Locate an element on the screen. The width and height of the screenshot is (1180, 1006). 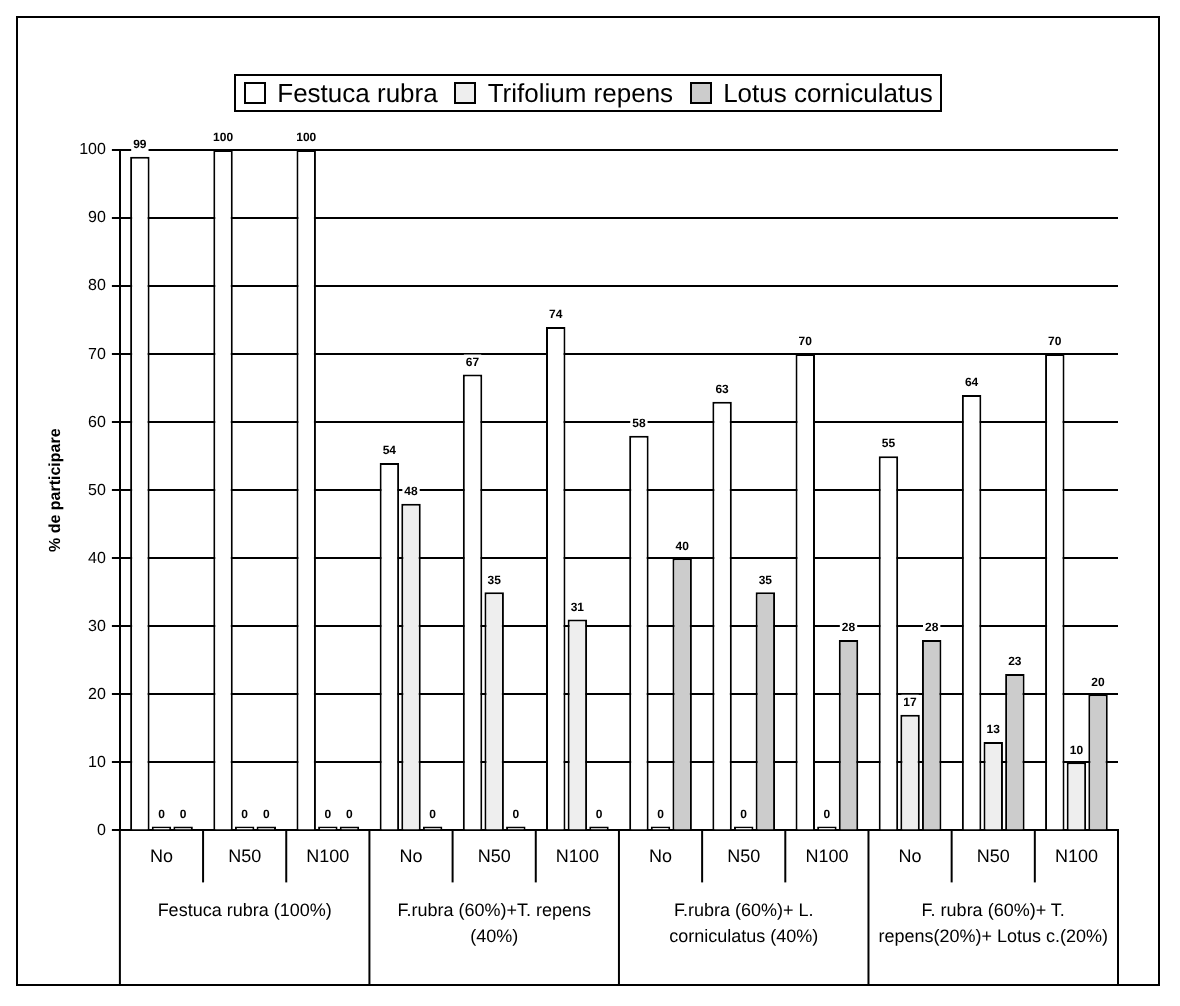
y-tick-label: 50 is located at coordinates (97, 489).